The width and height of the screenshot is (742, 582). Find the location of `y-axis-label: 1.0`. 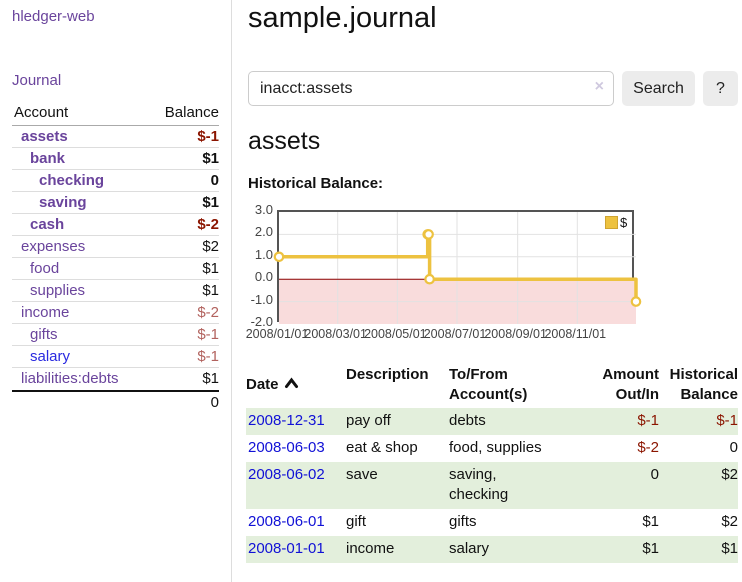

y-axis-label: 1.0 is located at coordinates (263, 254).